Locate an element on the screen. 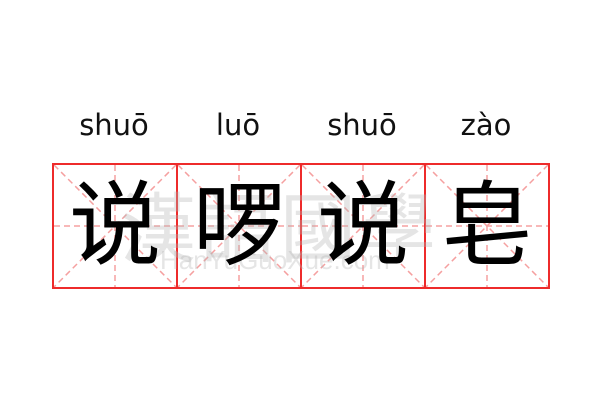  grid-cell: 皂 is located at coordinates (487, 226).